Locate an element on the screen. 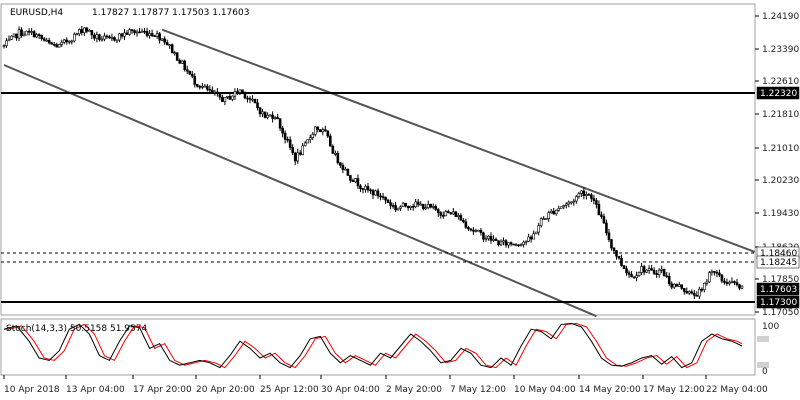 The image size is (800, 400). chart-header-quote: 1.17827 1.17877 1.17503 1.17603 is located at coordinates (170, 13).